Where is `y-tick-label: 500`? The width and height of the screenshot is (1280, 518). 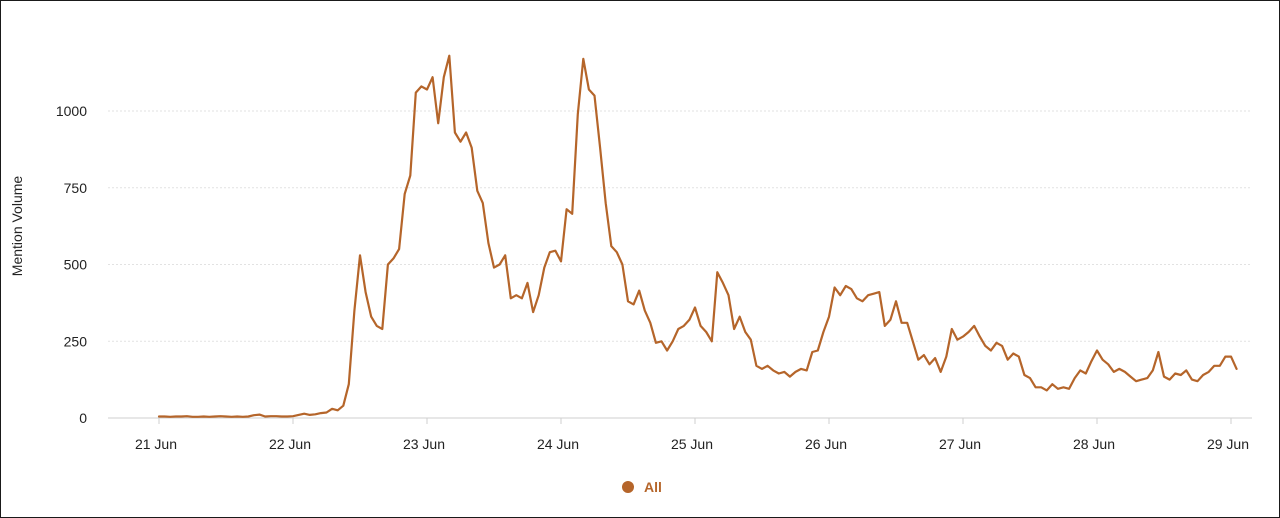
y-tick-label: 500 is located at coordinates (76, 265).